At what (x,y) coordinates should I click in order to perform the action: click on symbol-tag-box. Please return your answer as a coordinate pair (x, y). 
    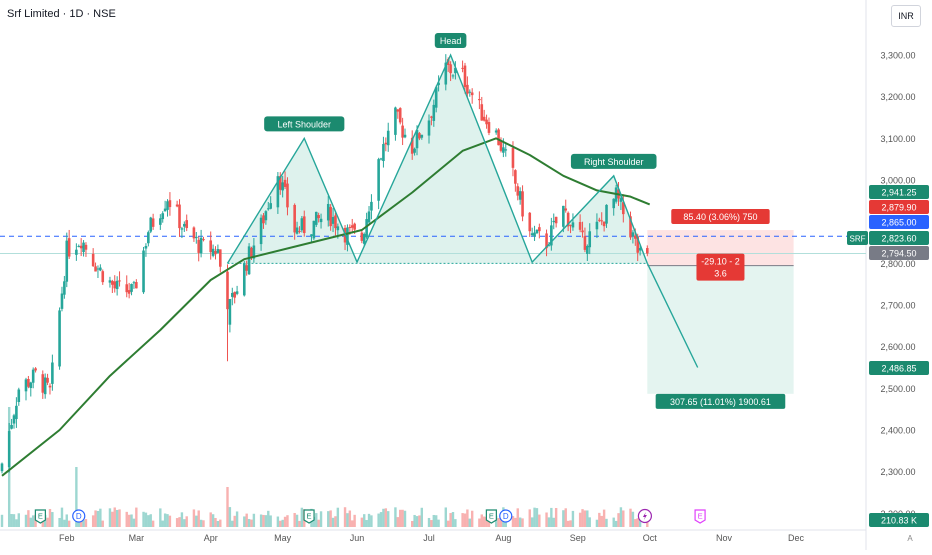
    Looking at the image, I should click on (857, 238).